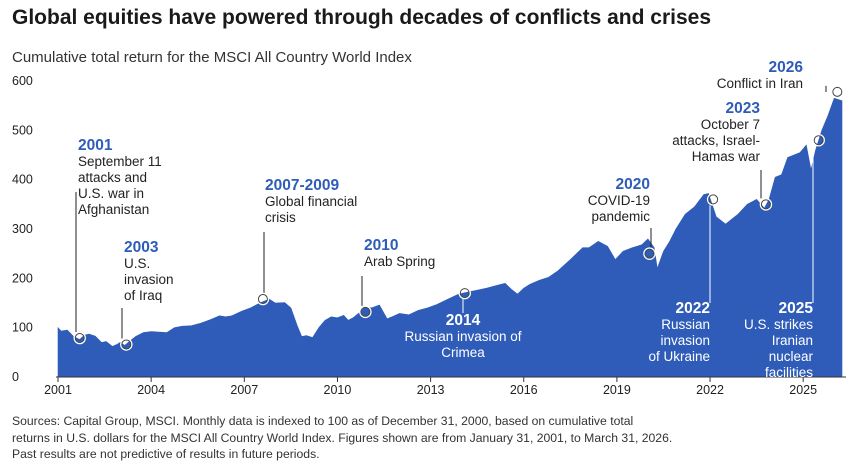  Describe the element at coordinates (693, 308) in the screenshot. I see `annotation-year: 2022` at that location.